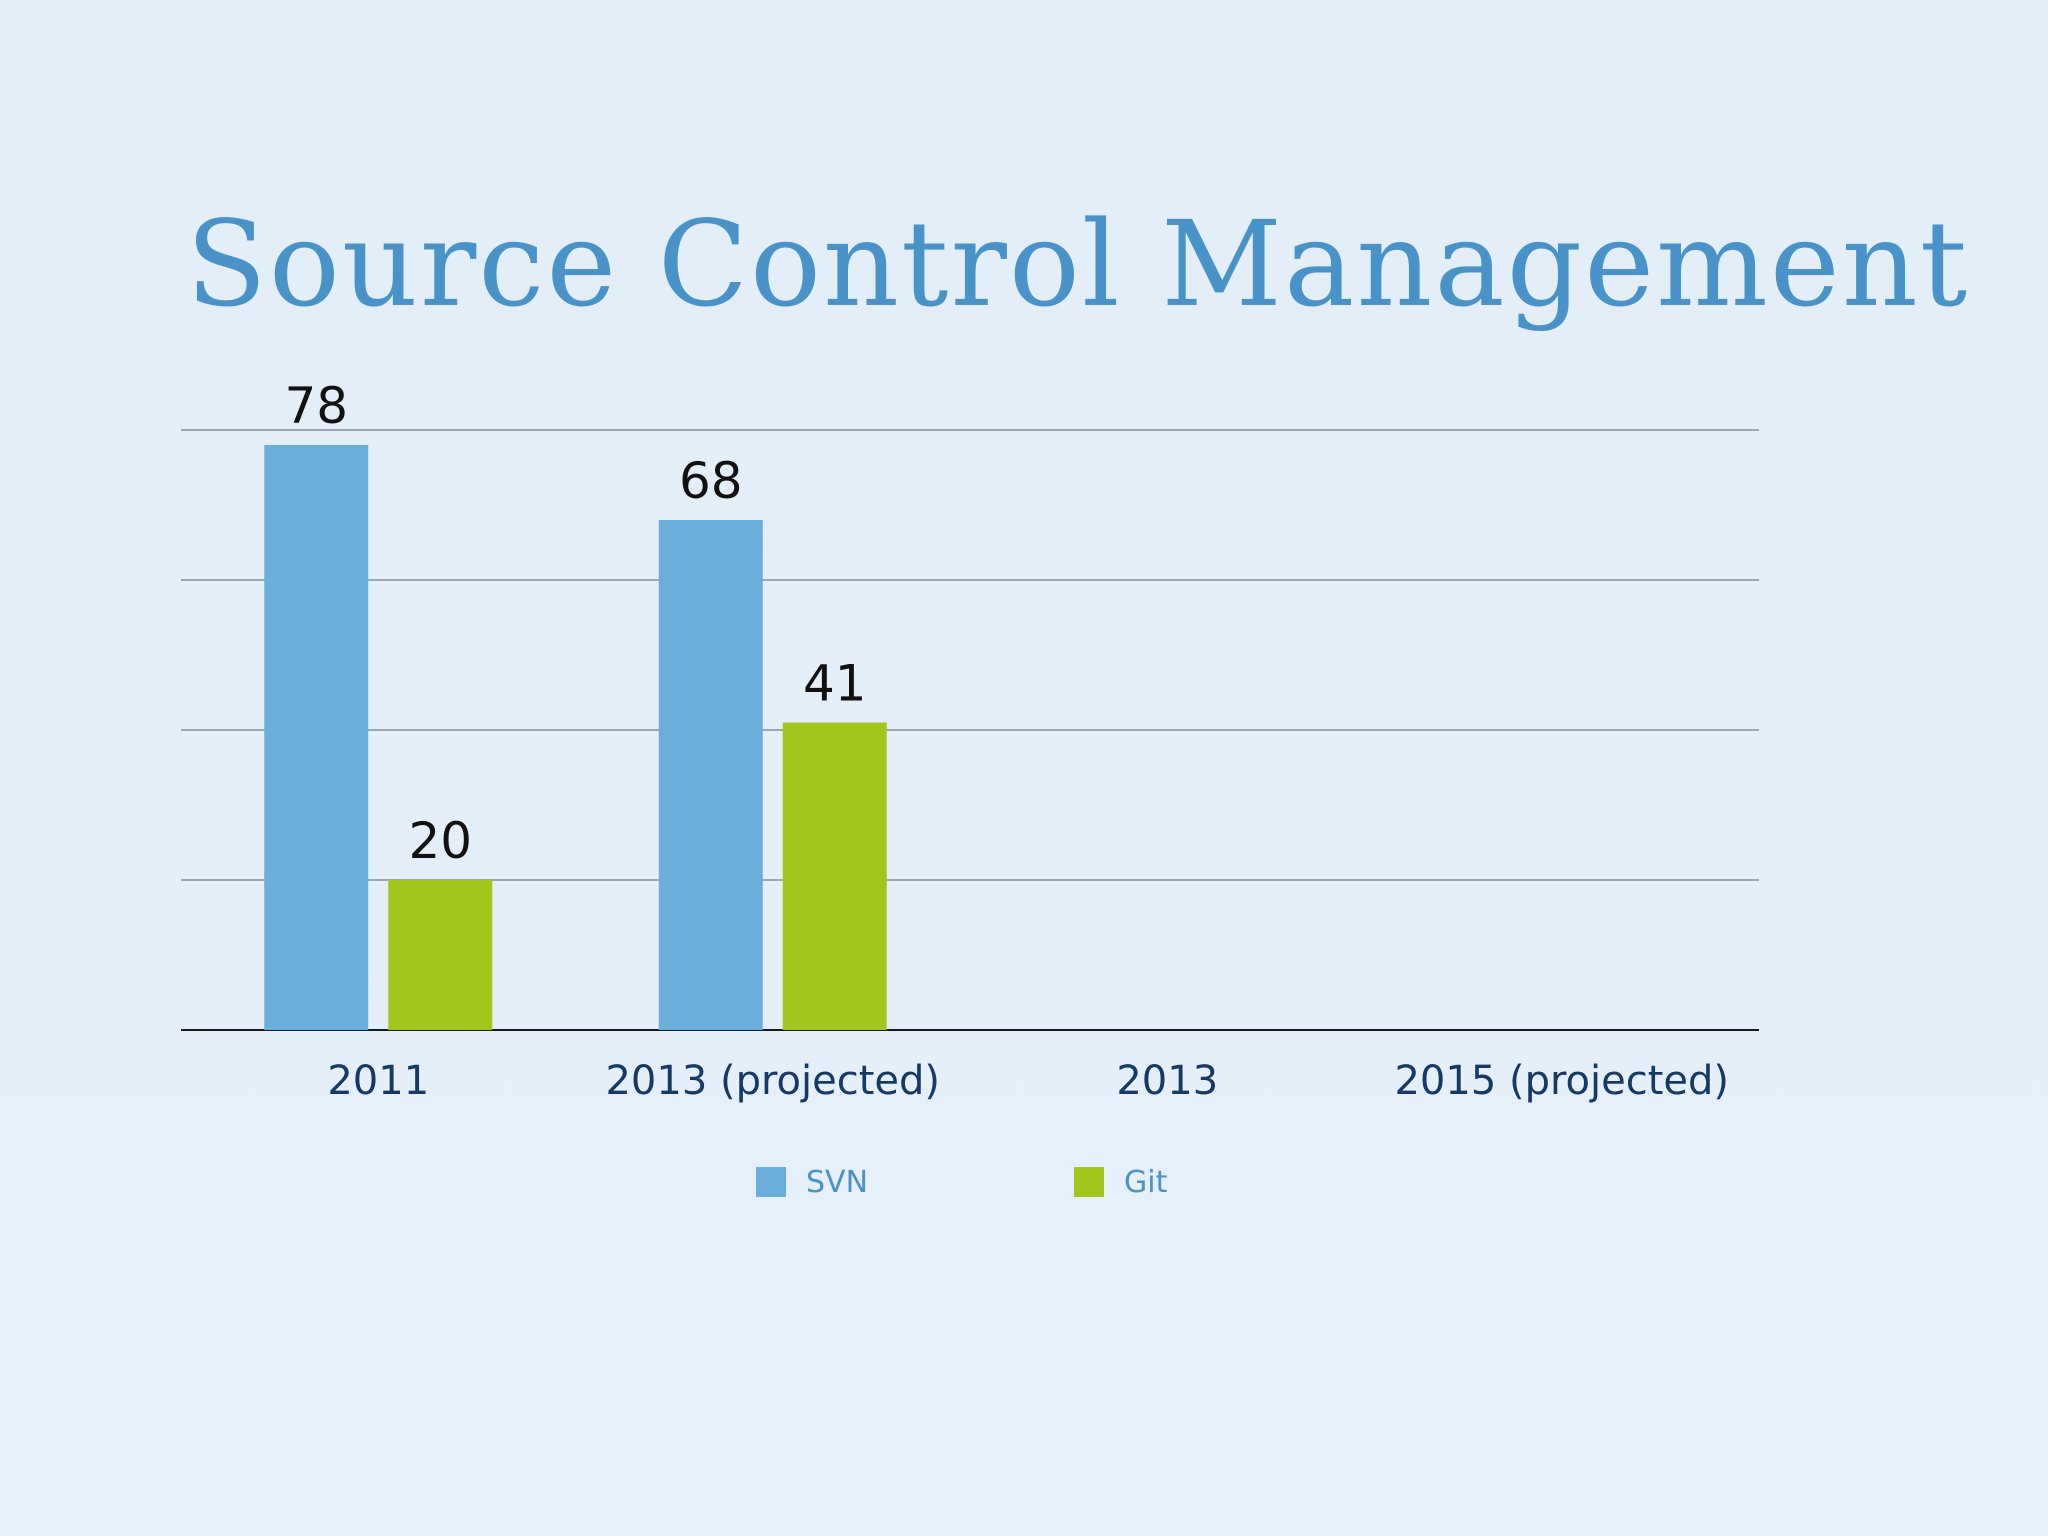 This screenshot has width=2048, height=1536. What do you see at coordinates (575, 623) in the screenshot?
I see `value-labels: 78 20 68 41` at bounding box center [575, 623].